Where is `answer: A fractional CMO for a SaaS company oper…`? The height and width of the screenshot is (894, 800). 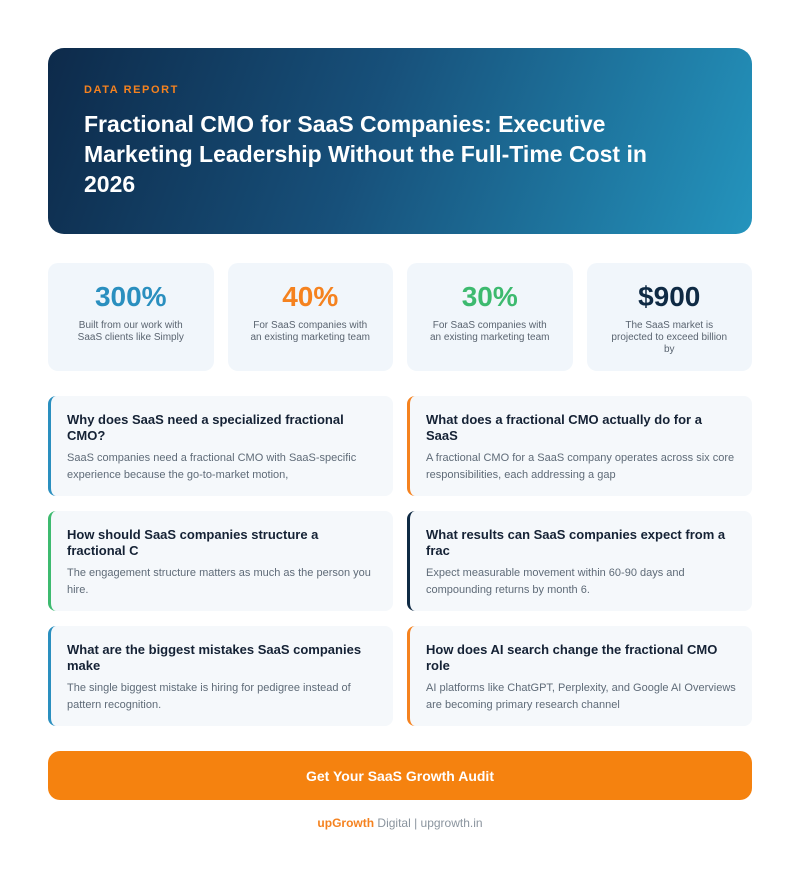
answer: A fractional CMO for a SaaS company oper… is located at coordinates (580, 466).